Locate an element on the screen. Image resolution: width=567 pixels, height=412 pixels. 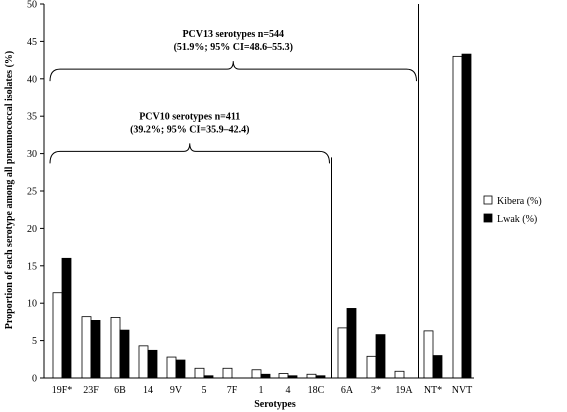
y-tick-label: 30 is located at coordinates (32, 154).